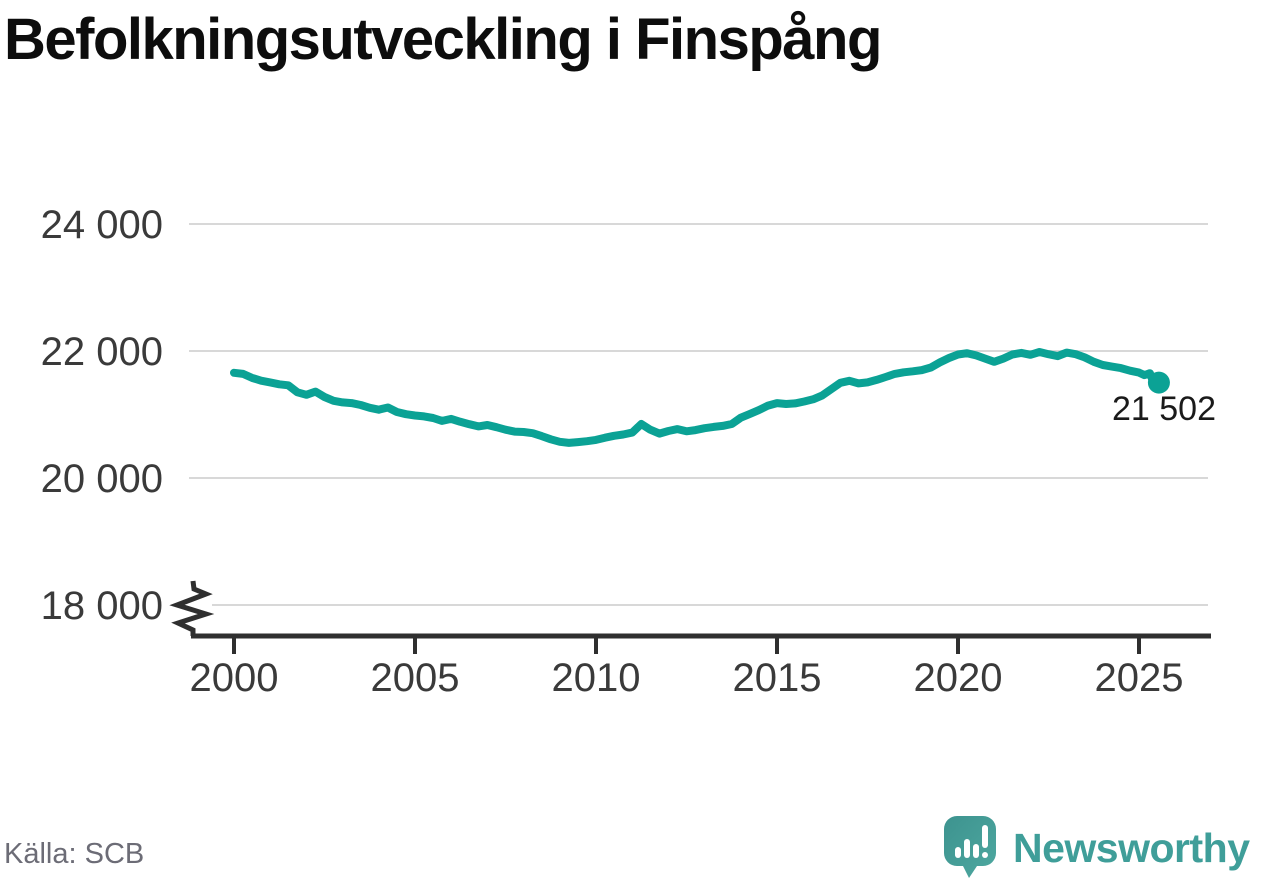  I want to click on x-axis-tick-label: 2010, so click(596, 678).